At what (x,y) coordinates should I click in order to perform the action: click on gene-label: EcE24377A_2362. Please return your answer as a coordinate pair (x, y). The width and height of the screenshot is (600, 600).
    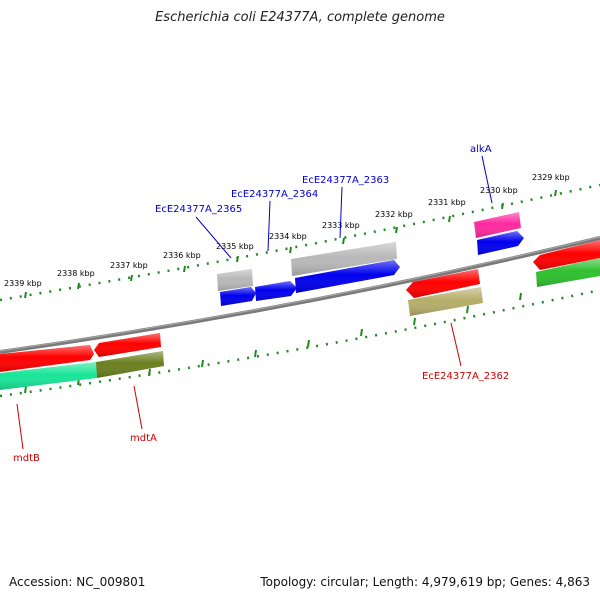
    Looking at the image, I should click on (465, 376).